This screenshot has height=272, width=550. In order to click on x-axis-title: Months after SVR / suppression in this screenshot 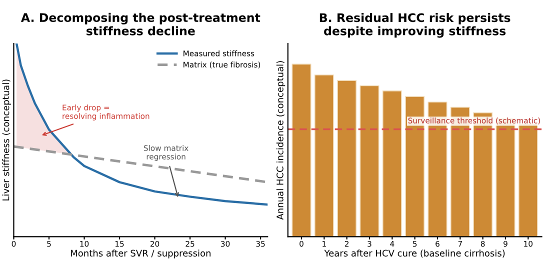, I will do `click(140, 254)`.